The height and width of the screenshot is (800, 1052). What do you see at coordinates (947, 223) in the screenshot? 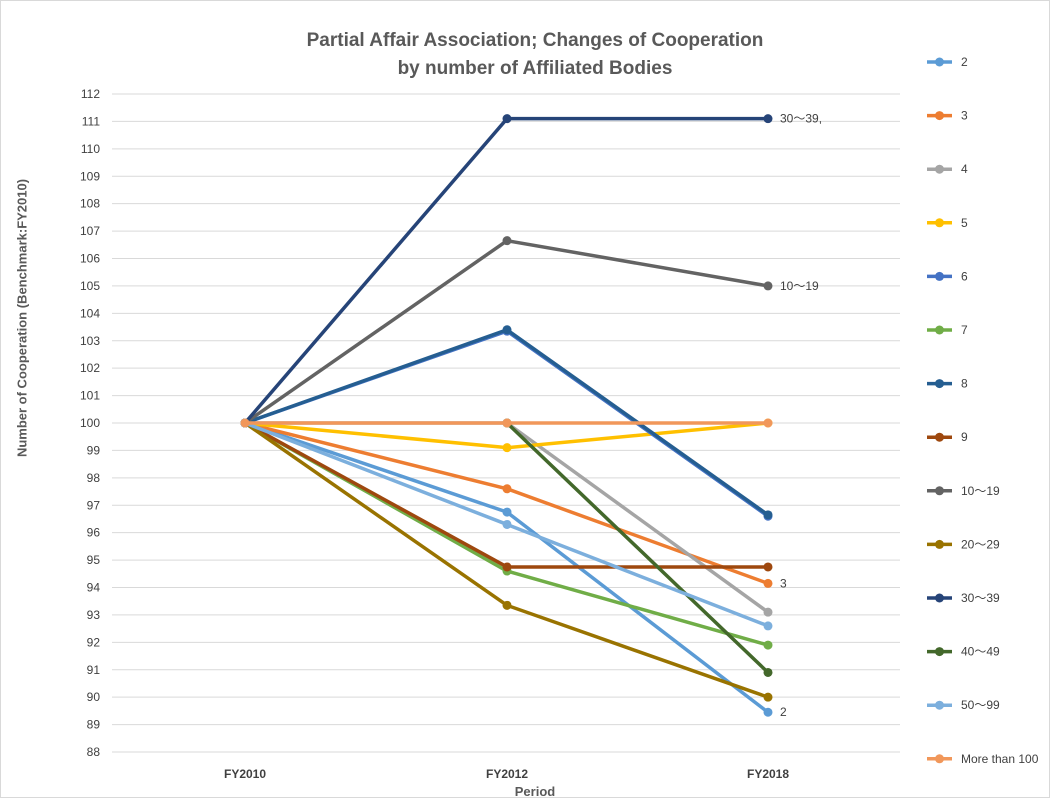
I see `legend-entry: 5` at bounding box center [947, 223].